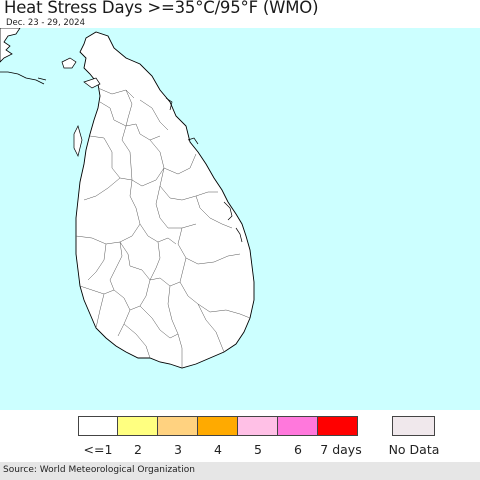 This screenshot has width=480, height=480. Describe the element at coordinates (204, 170) in the screenshot. I see `coast-details` at that location.